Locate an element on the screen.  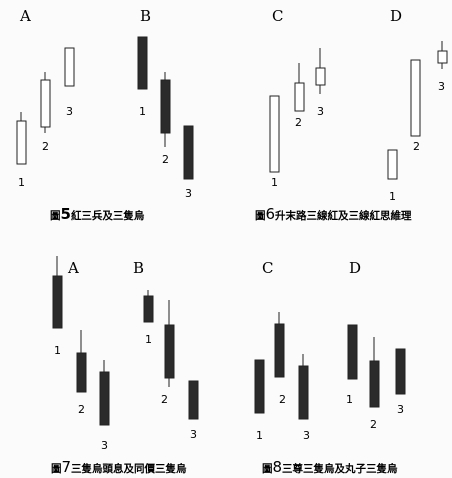
group-letter-fig7-a: A is located at coordinates (73, 268).